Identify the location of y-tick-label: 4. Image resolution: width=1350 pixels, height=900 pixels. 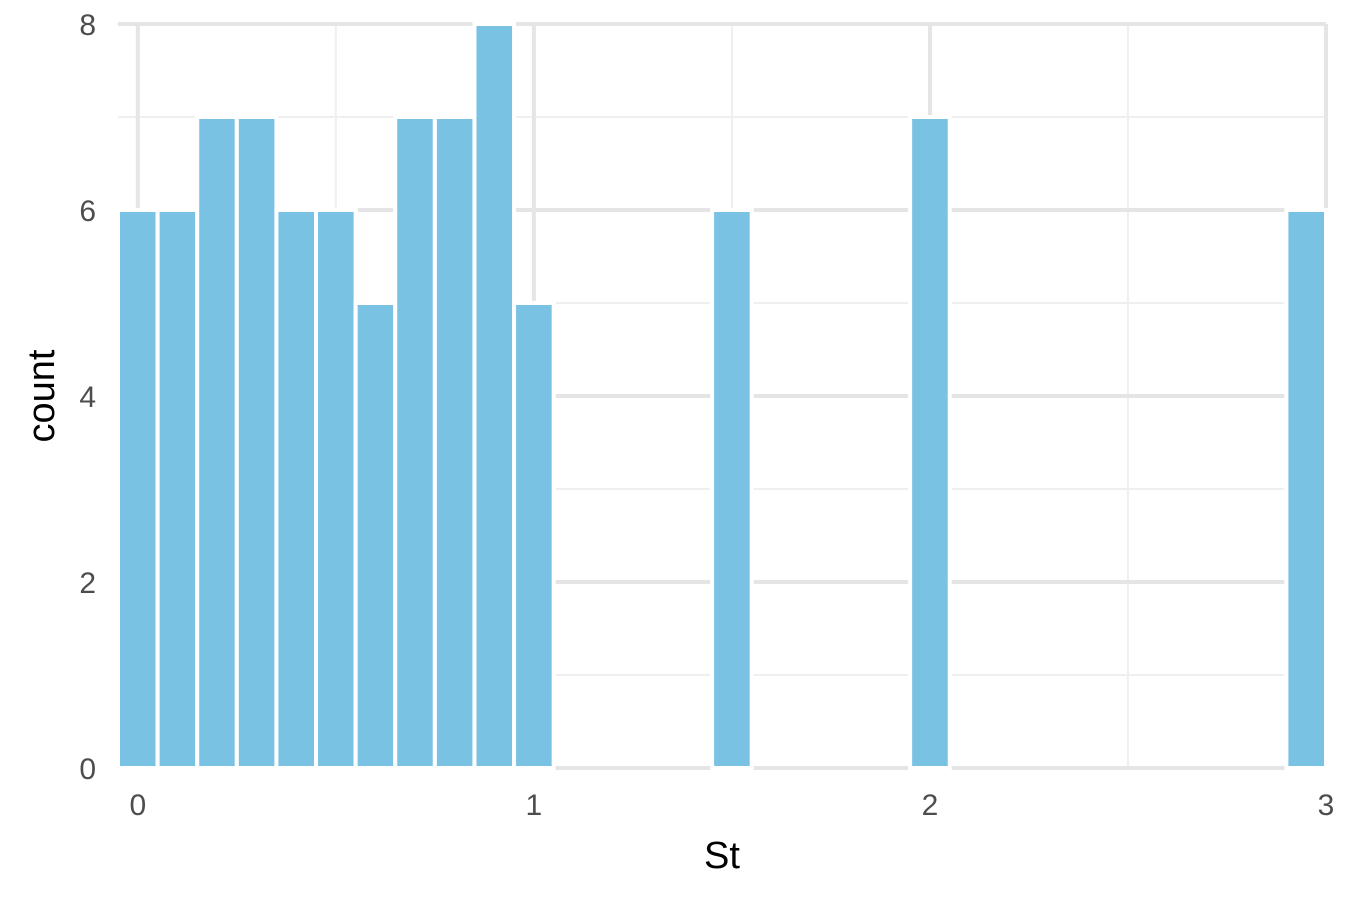
(87, 397).